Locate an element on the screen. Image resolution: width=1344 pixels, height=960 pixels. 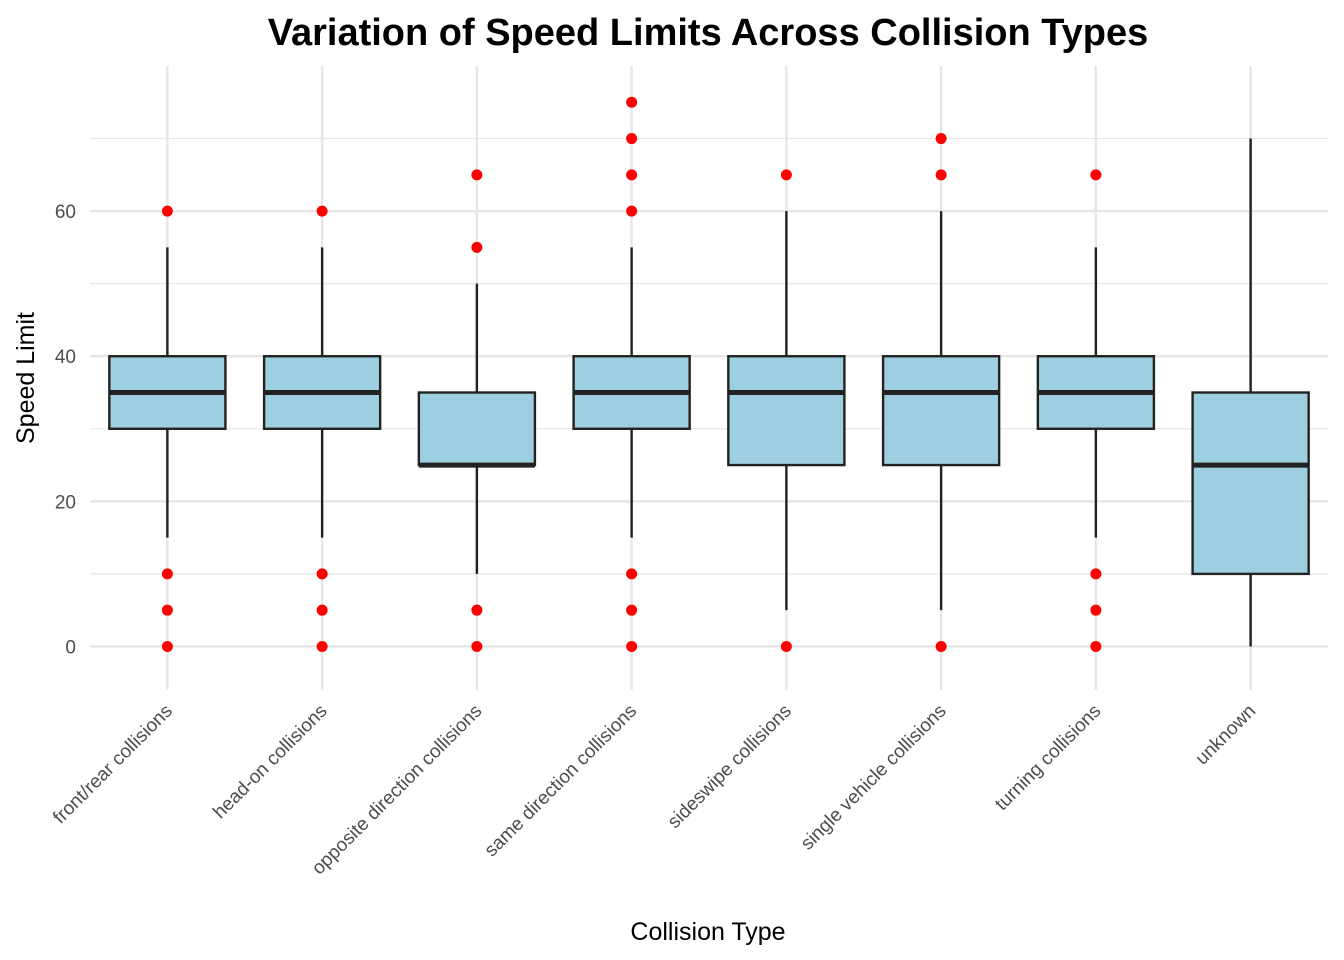
x-tick-label: unknown is located at coordinates (1226, 735).